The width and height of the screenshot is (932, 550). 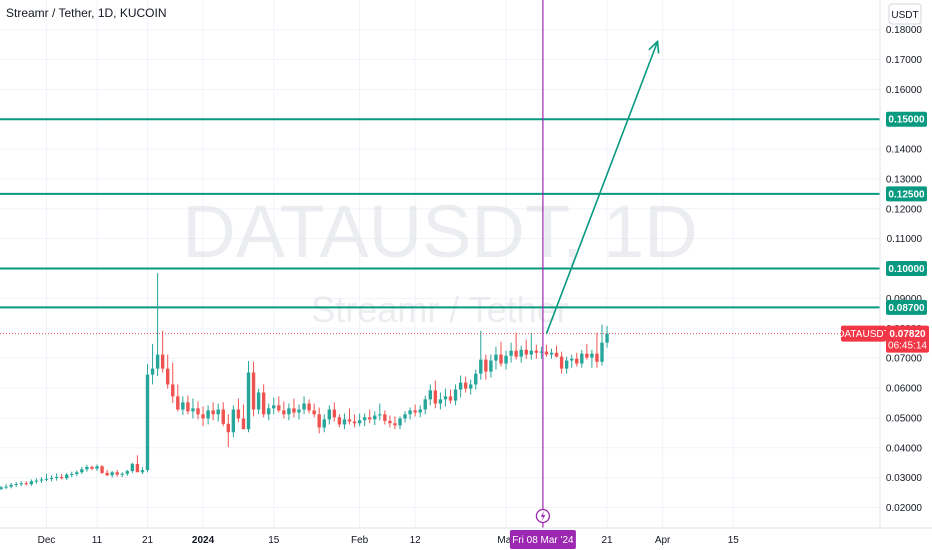 I want to click on last-price-label: 0.07820, so click(x=907, y=334).